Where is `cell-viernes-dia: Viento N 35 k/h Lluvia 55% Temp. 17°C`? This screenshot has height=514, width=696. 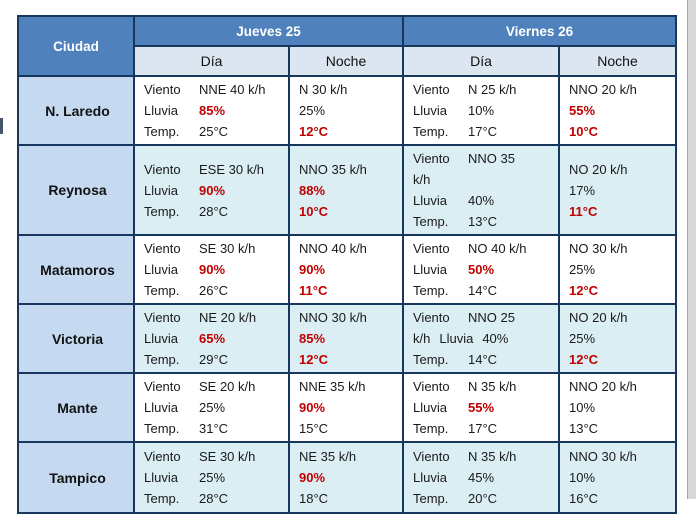
cell-viernes-dia: Viento N 35 k/h Lluvia 55% Temp. 17°C is located at coordinates (481, 407).